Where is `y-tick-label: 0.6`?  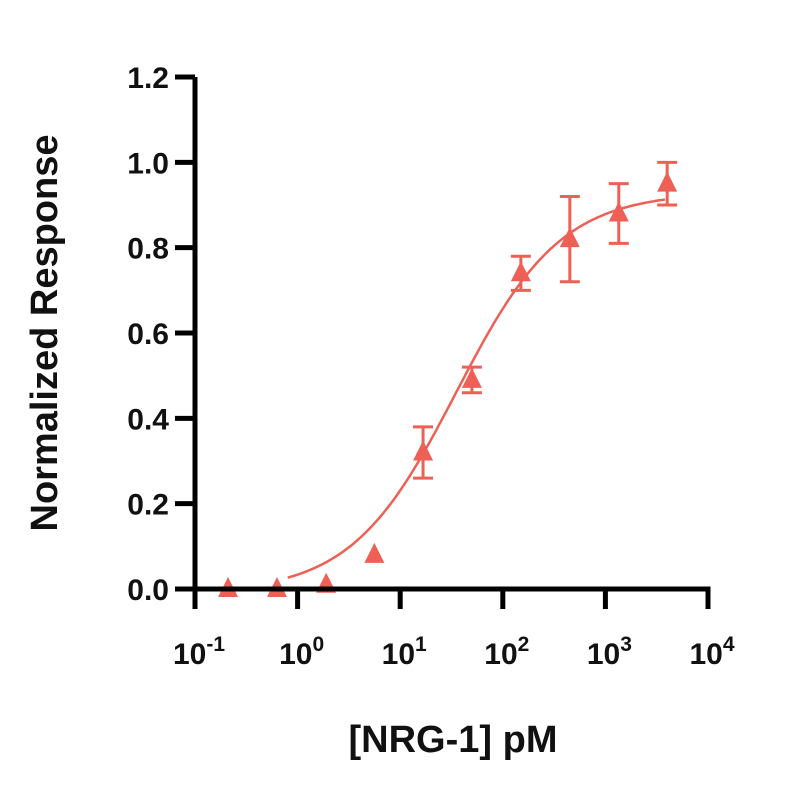 y-tick-label: 0.6 is located at coordinates (148, 334).